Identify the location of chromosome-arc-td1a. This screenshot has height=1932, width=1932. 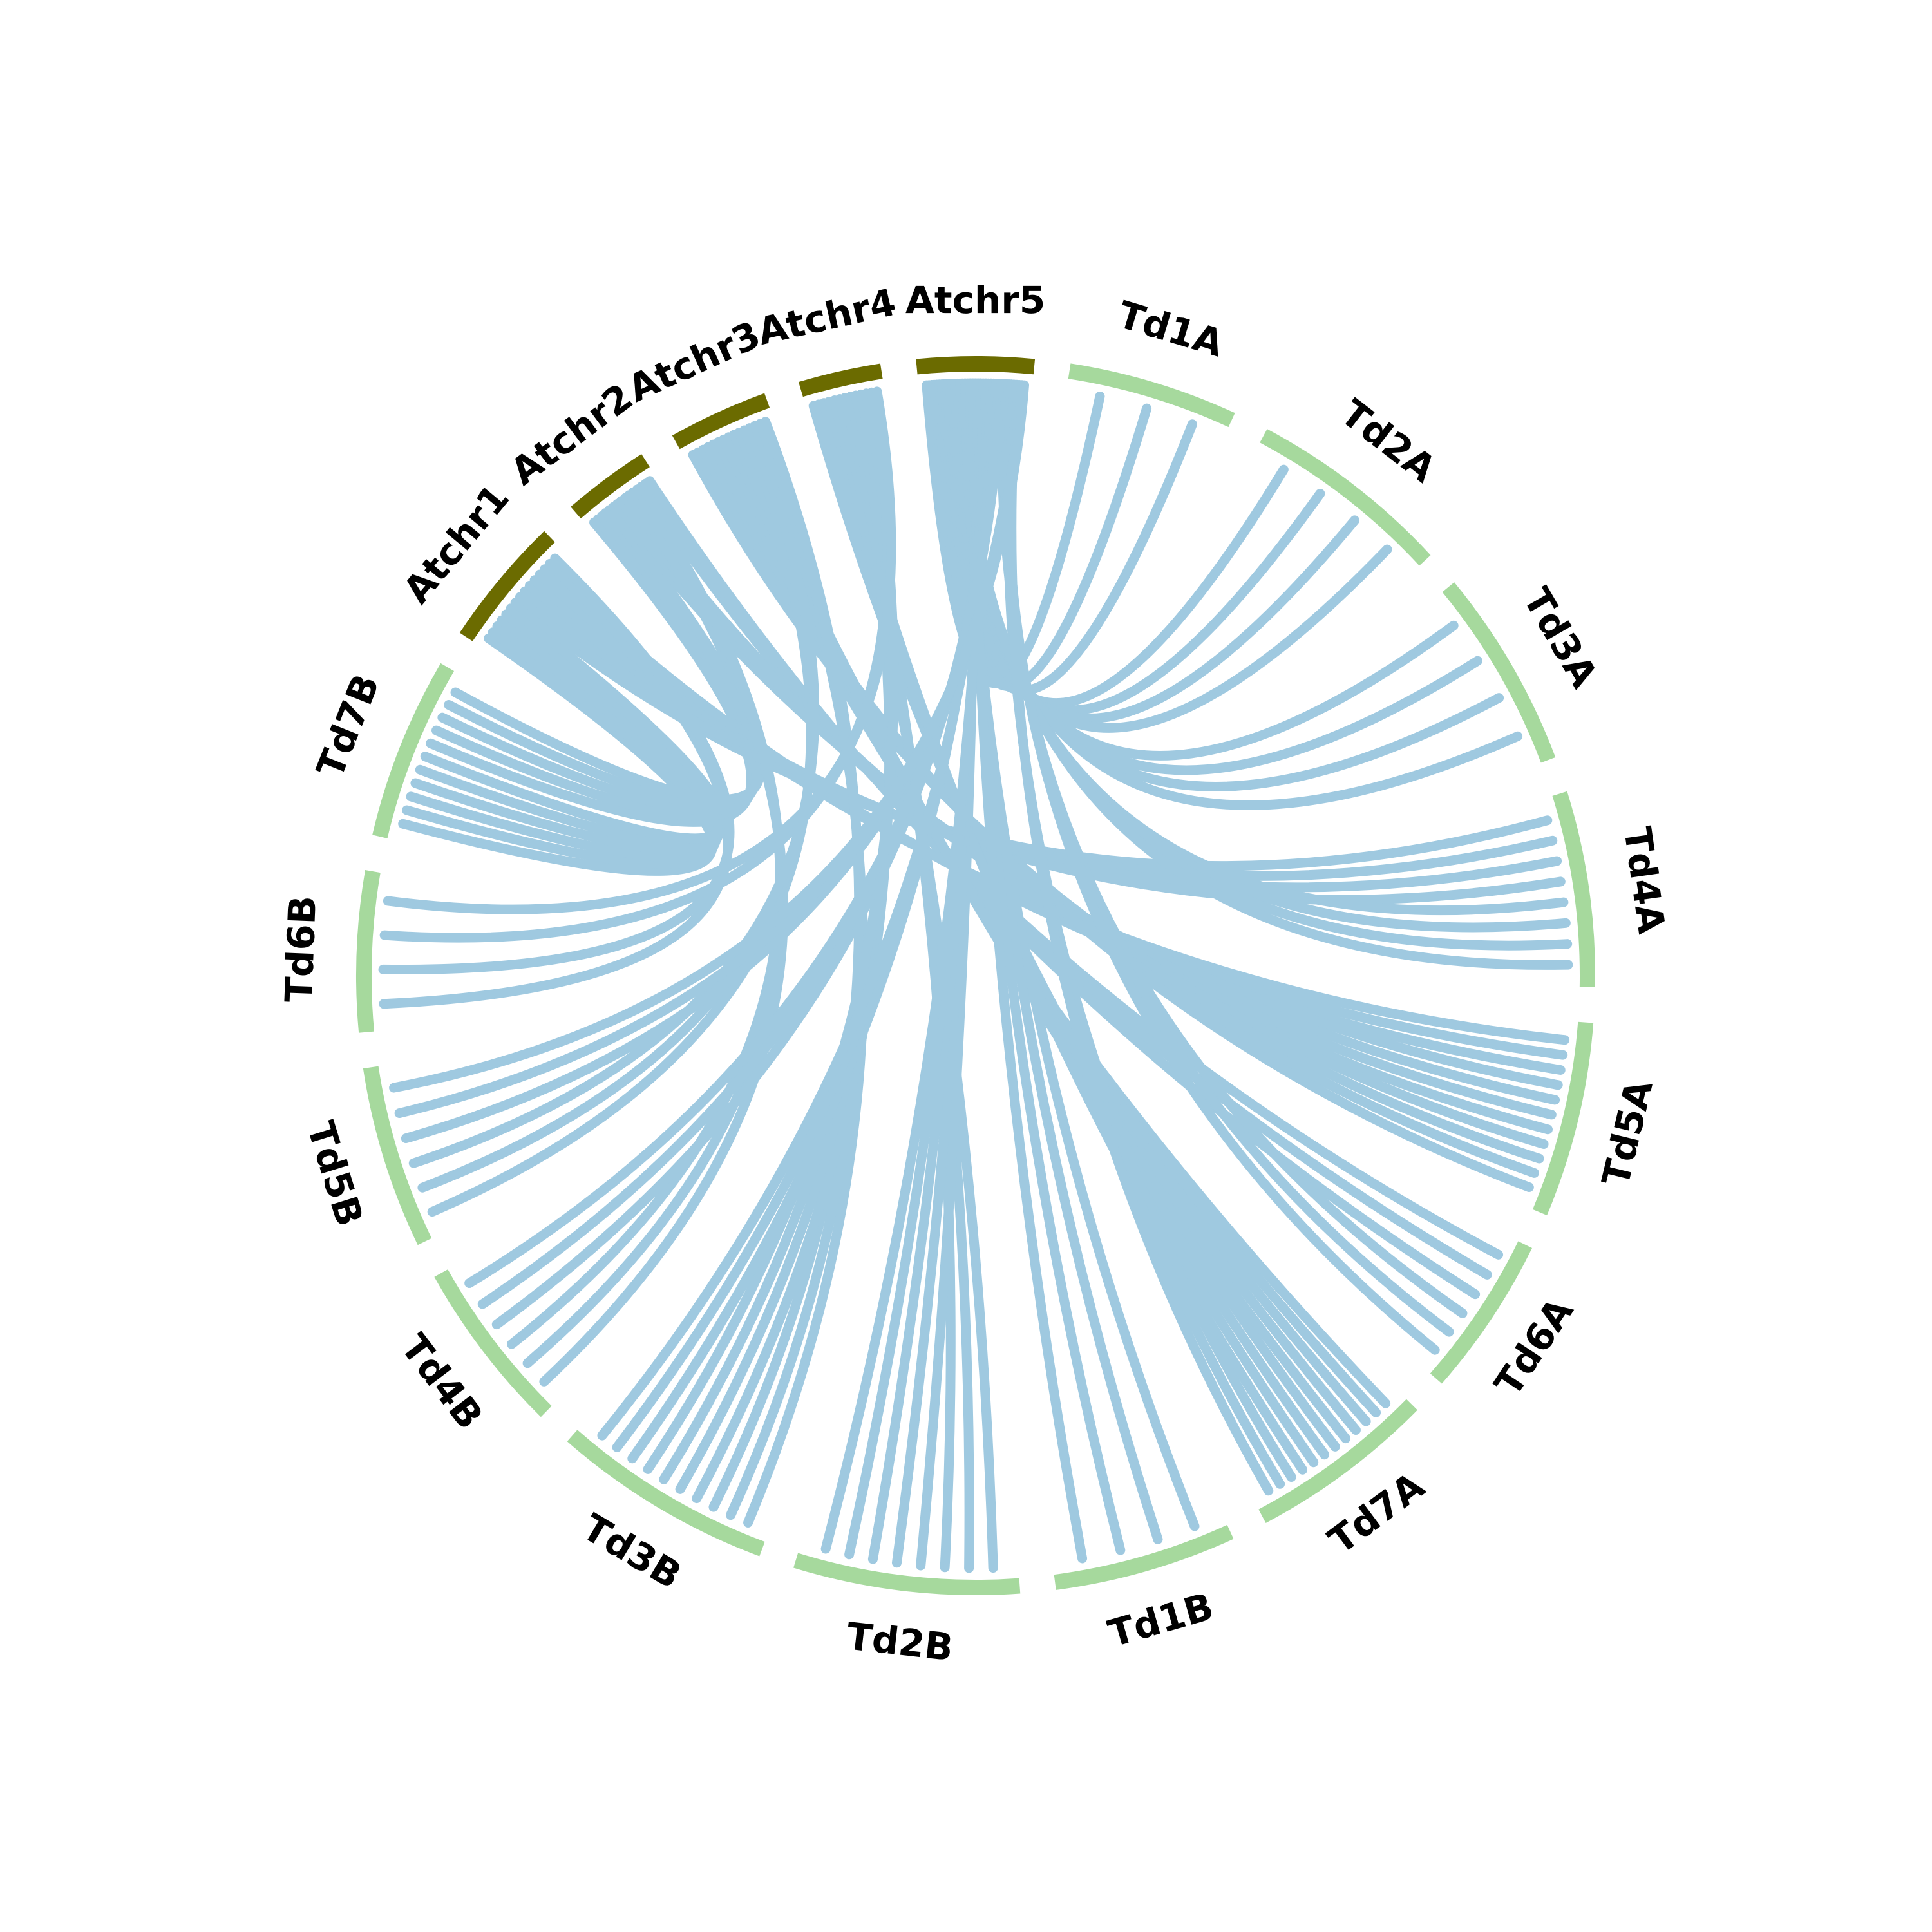
(1151, 396).